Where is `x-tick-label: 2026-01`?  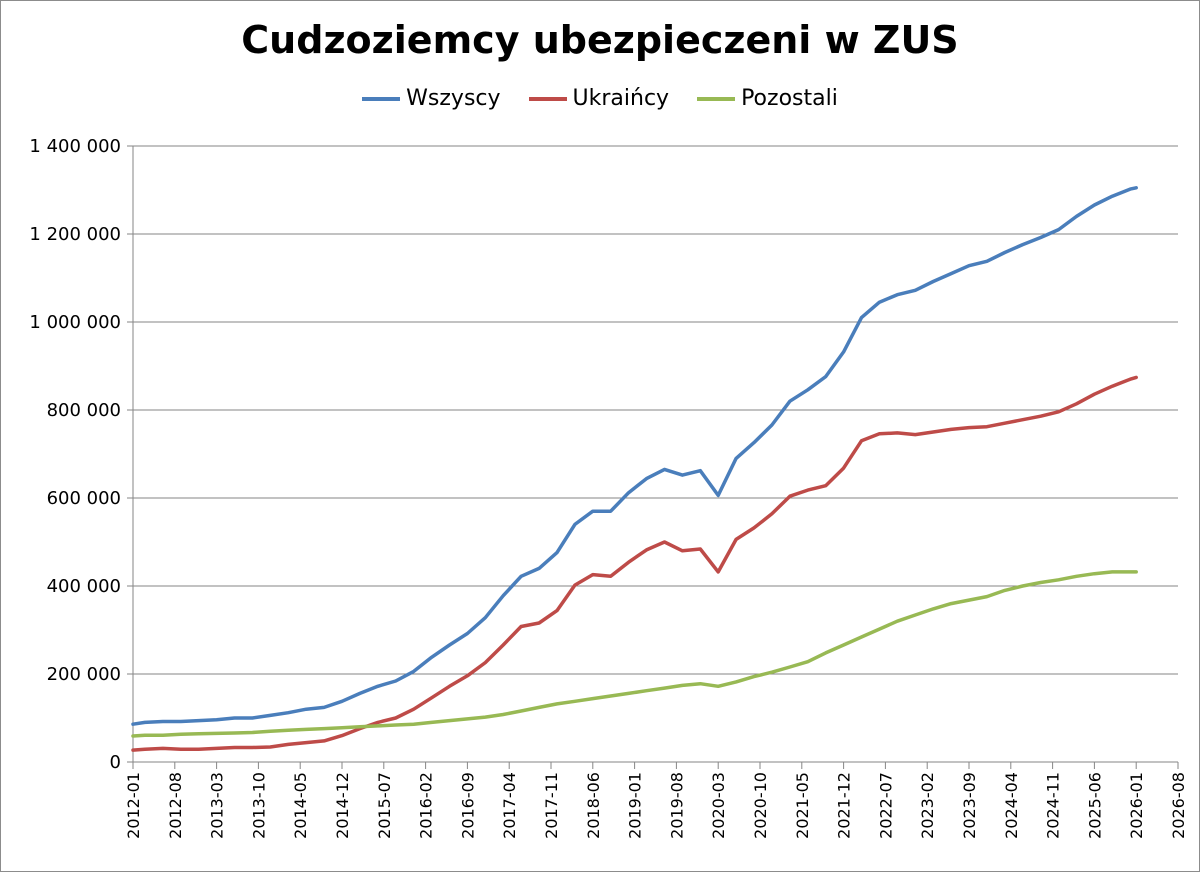 x-tick-label: 2026-01 is located at coordinates (1136, 805).